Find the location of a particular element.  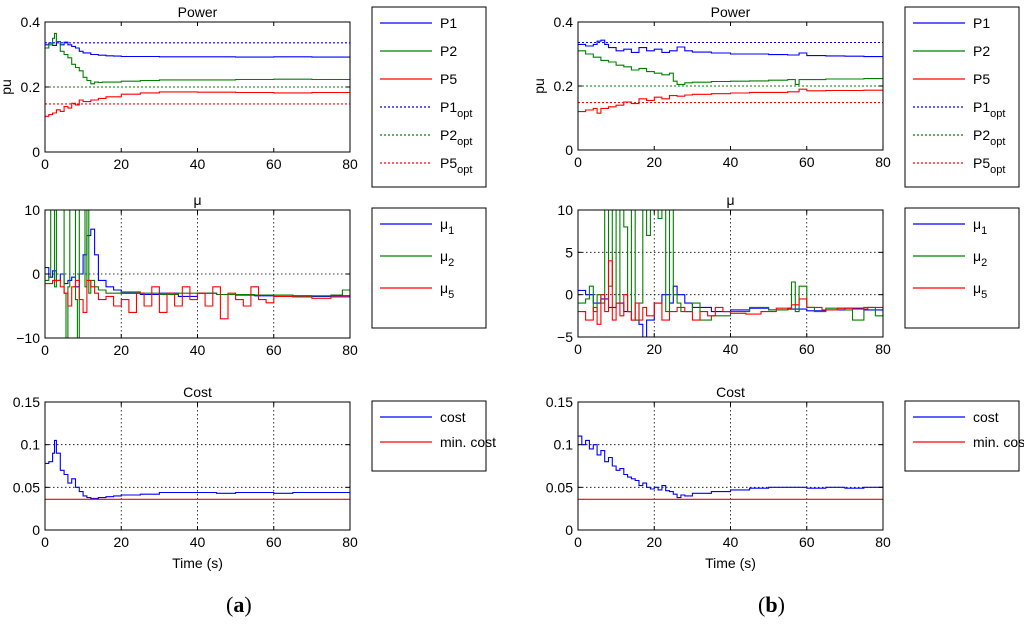

panel-label-b: (b) is located at coordinates (771, 604).